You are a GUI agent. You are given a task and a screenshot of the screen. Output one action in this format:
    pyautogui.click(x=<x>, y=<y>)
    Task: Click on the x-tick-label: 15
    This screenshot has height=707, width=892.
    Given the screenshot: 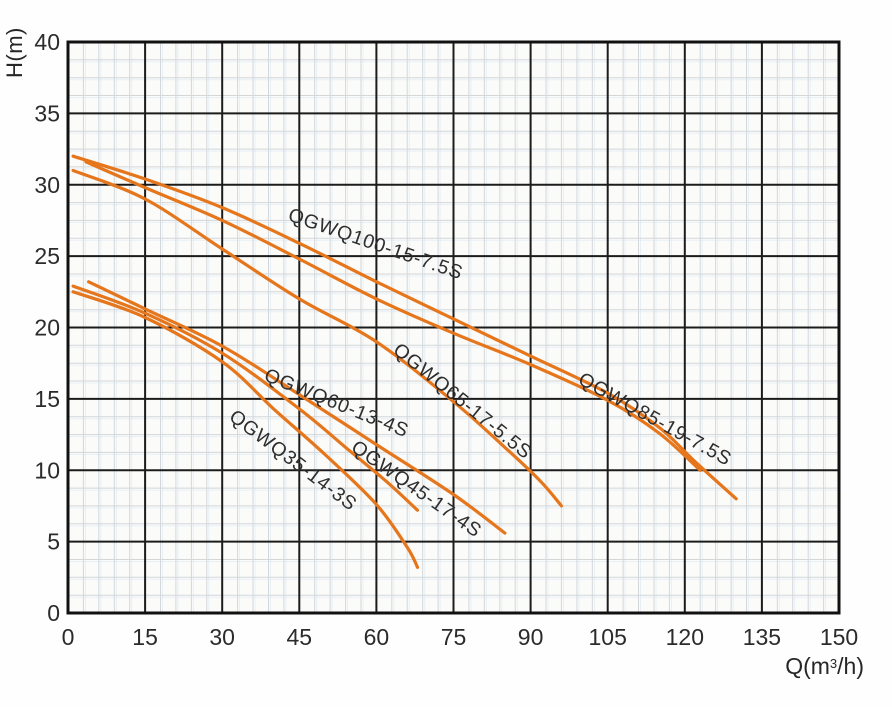 What is the action you would take?
    pyautogui.click(x=145, y=637)
    